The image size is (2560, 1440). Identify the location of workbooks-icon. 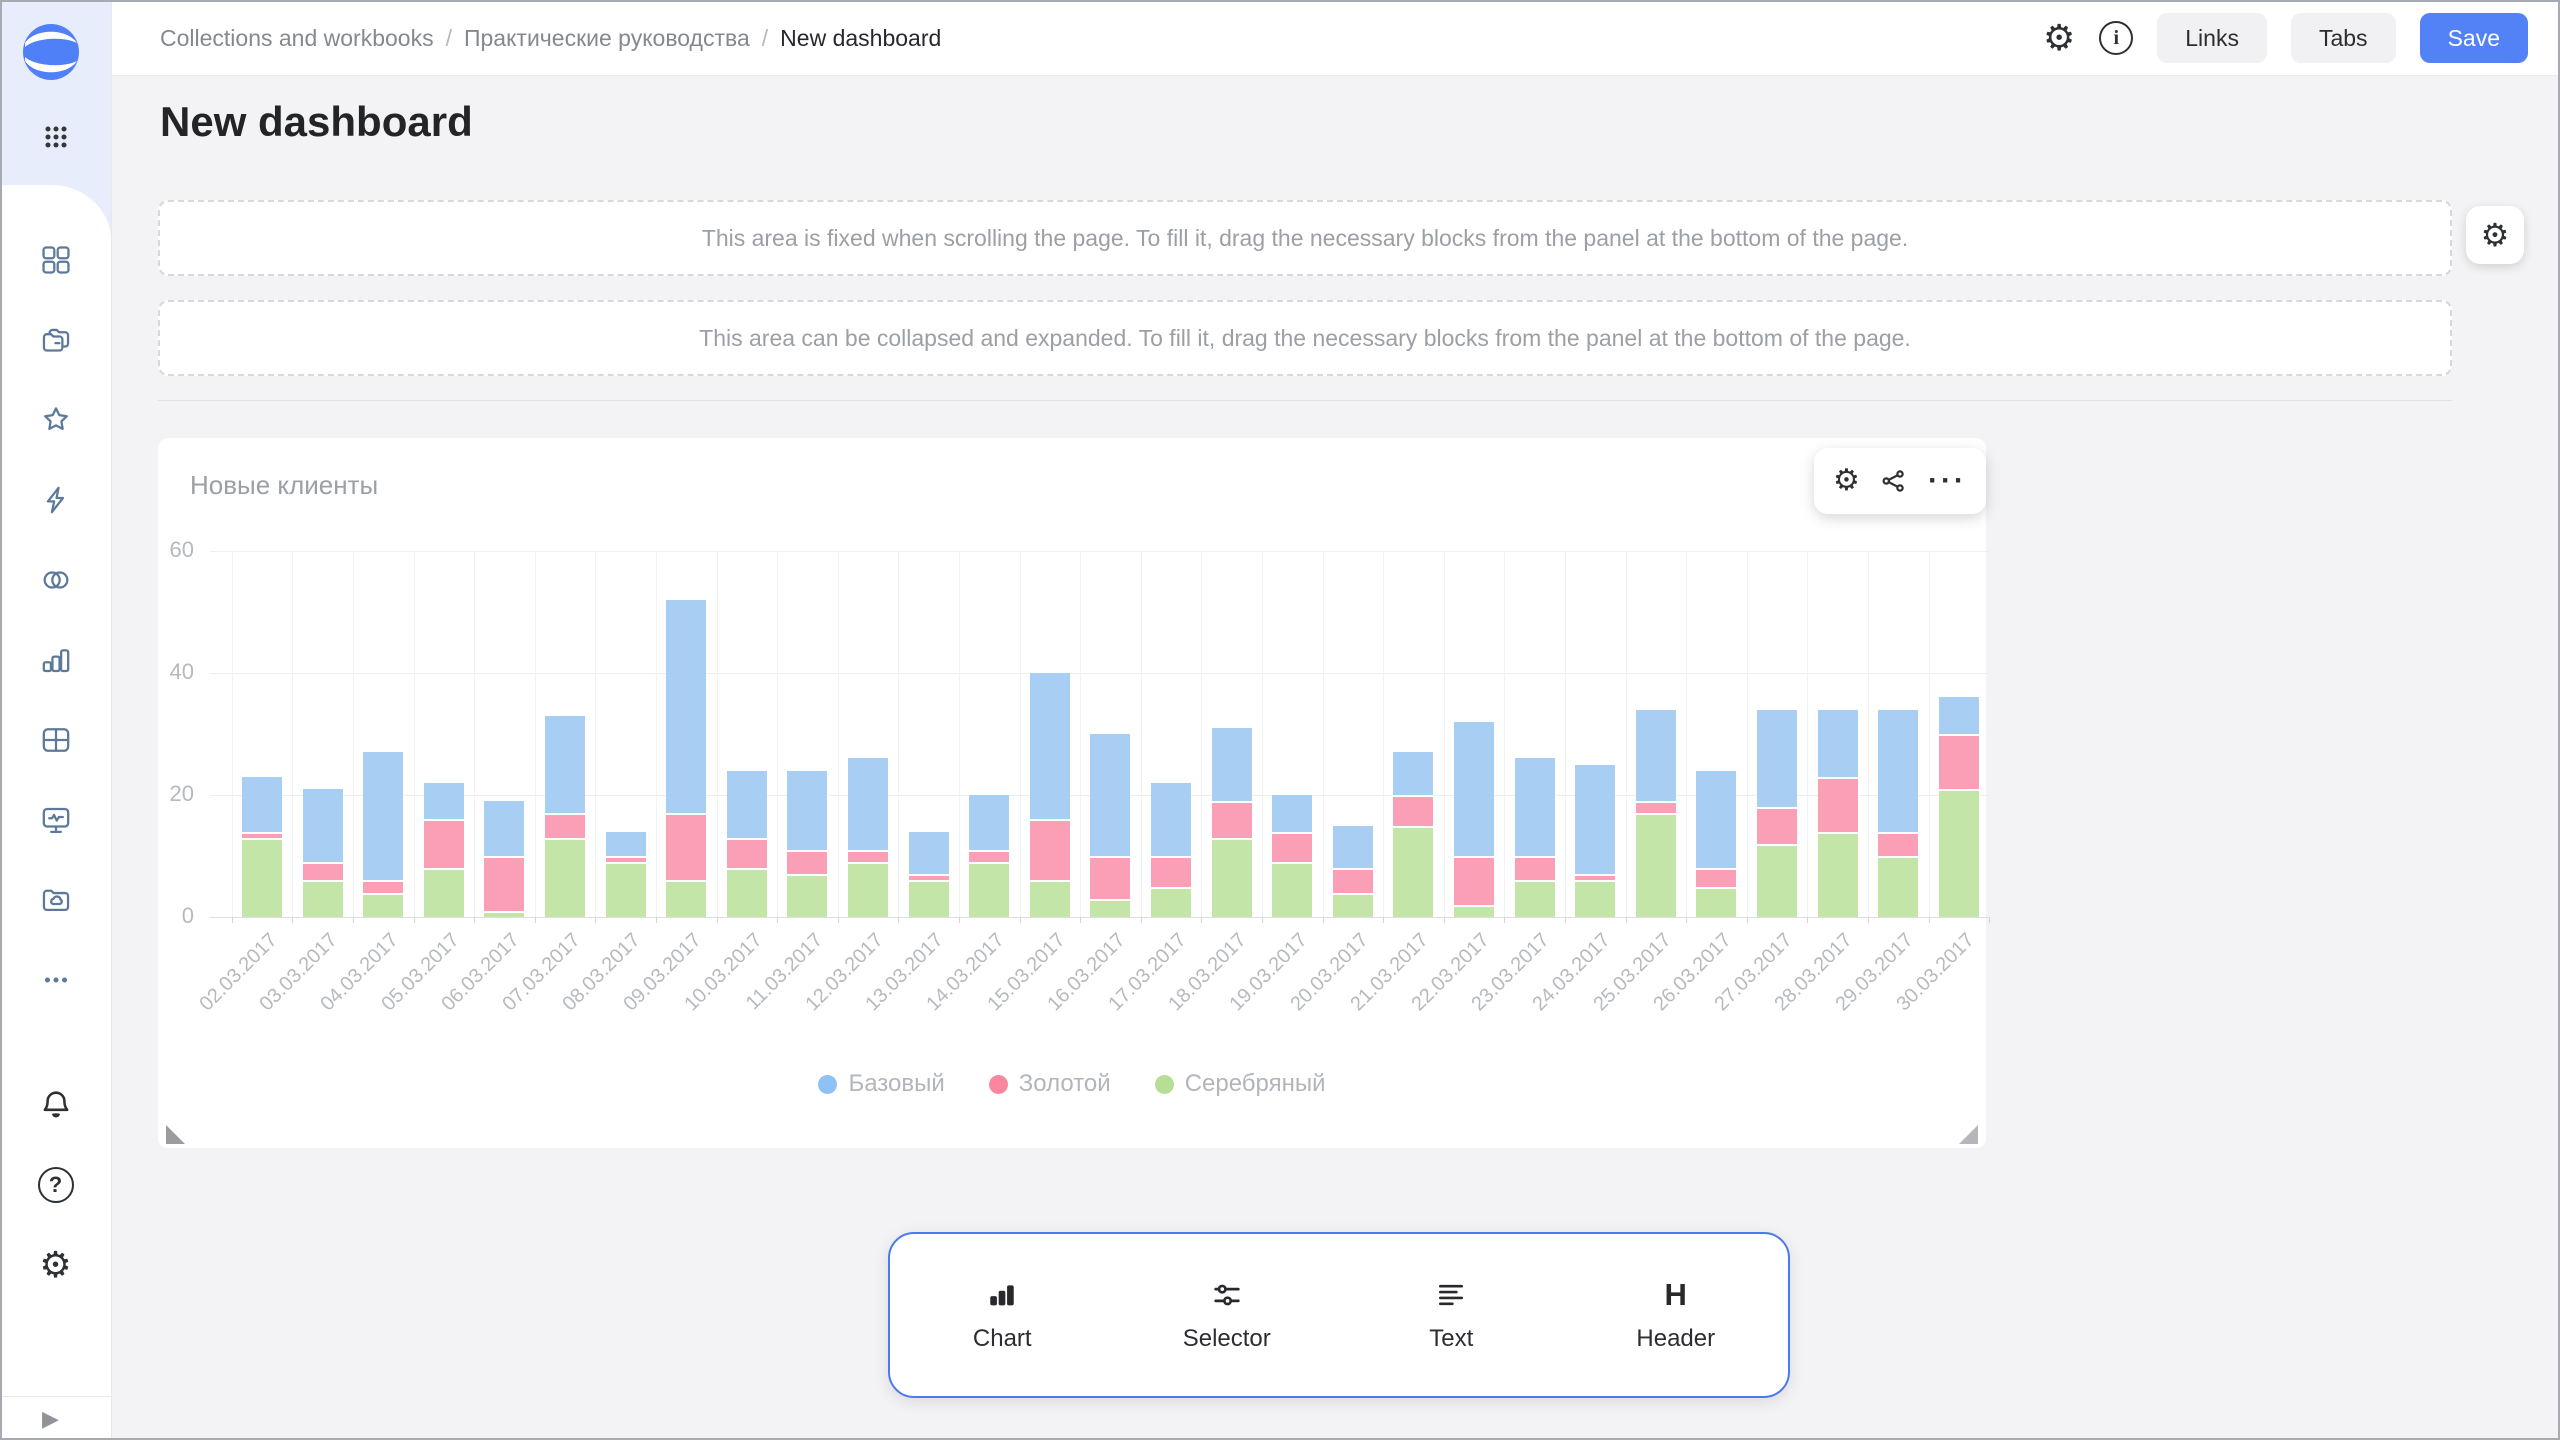
(55, 340).